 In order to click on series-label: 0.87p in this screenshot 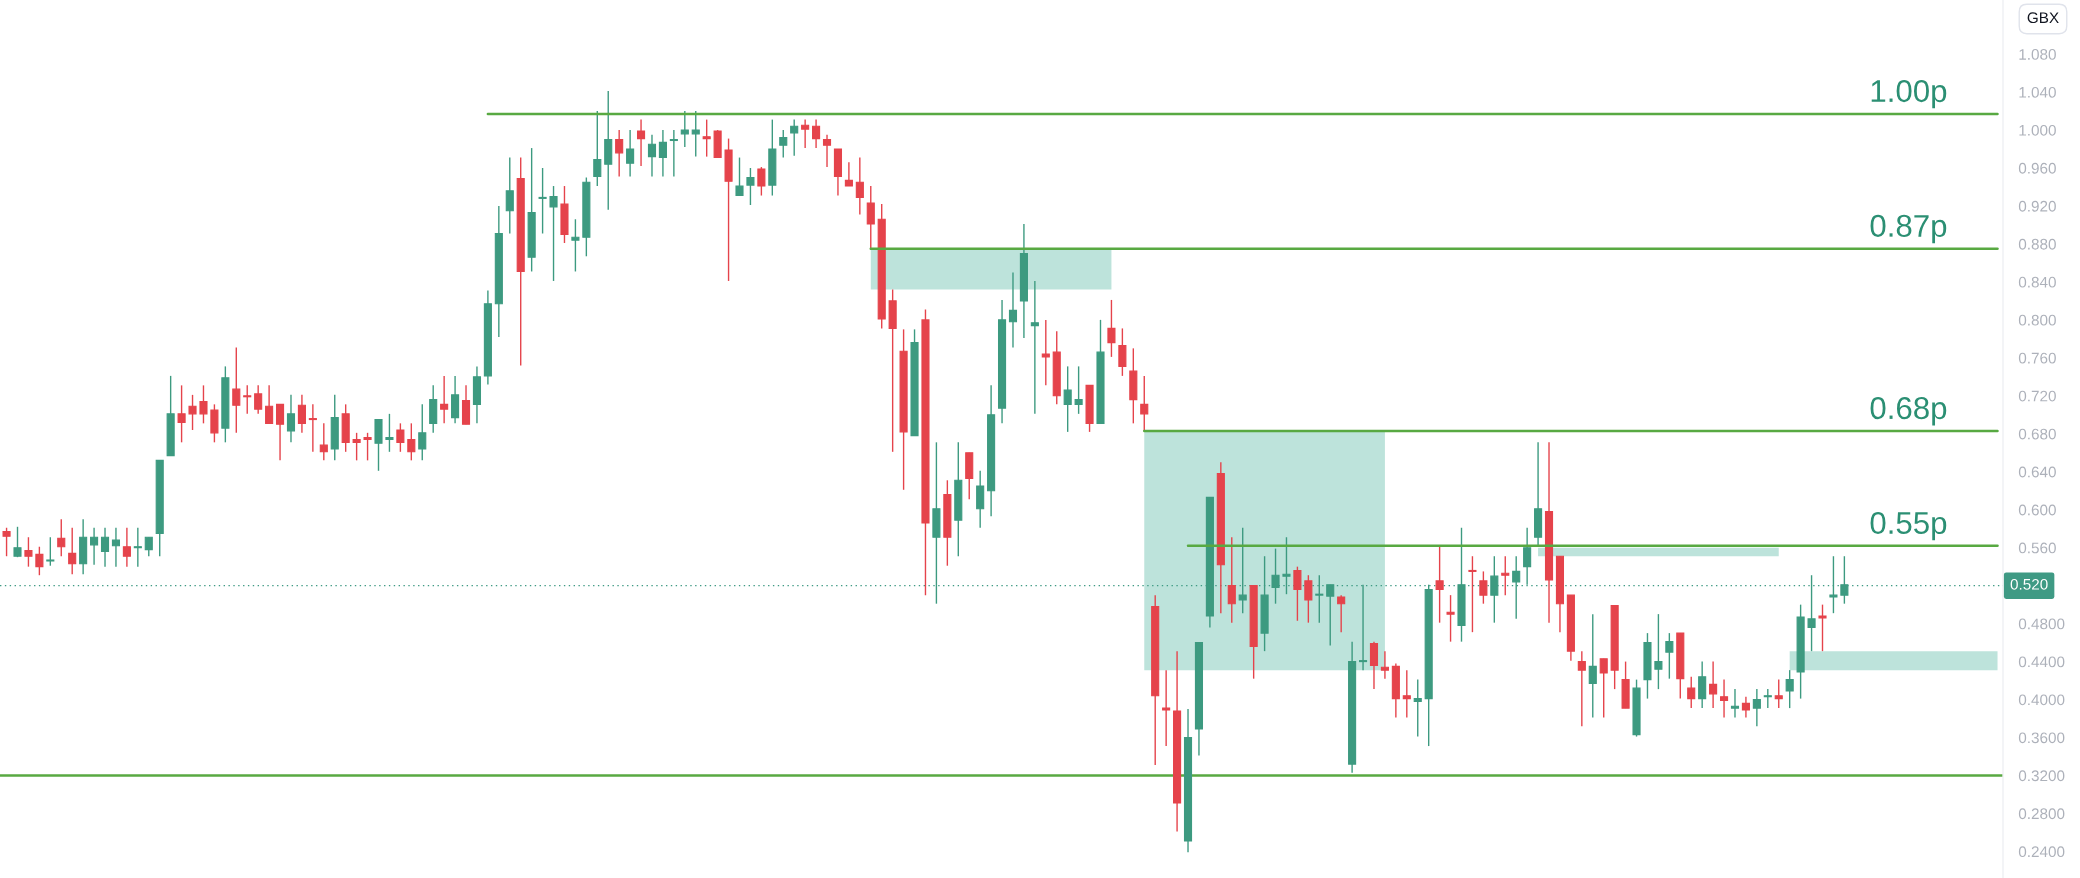, I will do `click(1908, 229)`.